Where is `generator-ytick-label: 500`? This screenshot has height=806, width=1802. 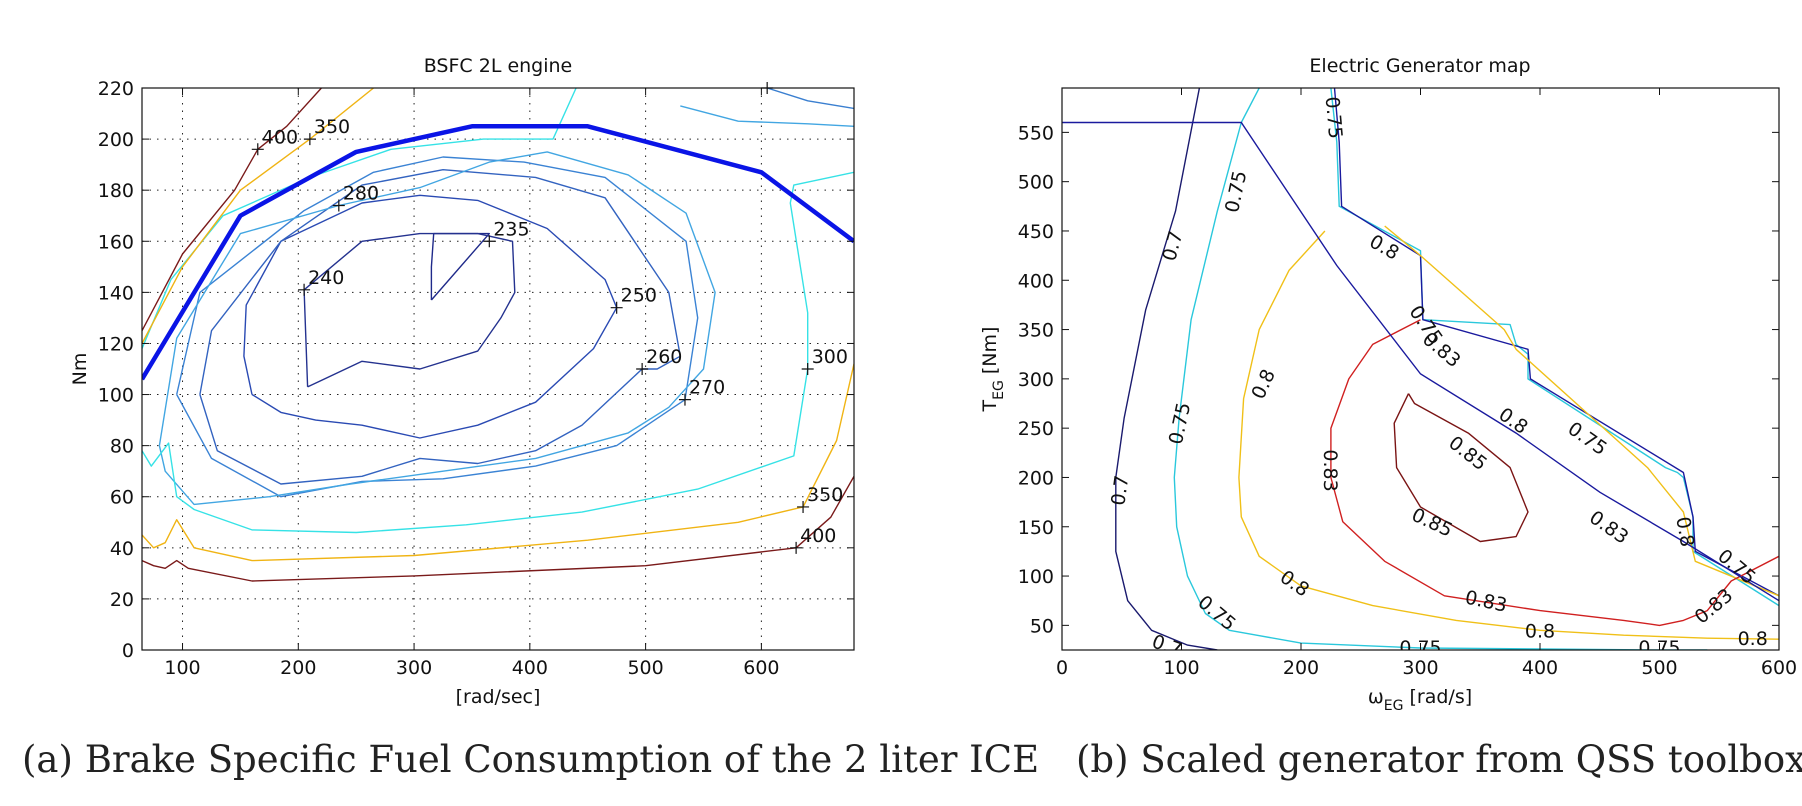
generator-ytick-label: 500 is located at coordinates (1036, 183).